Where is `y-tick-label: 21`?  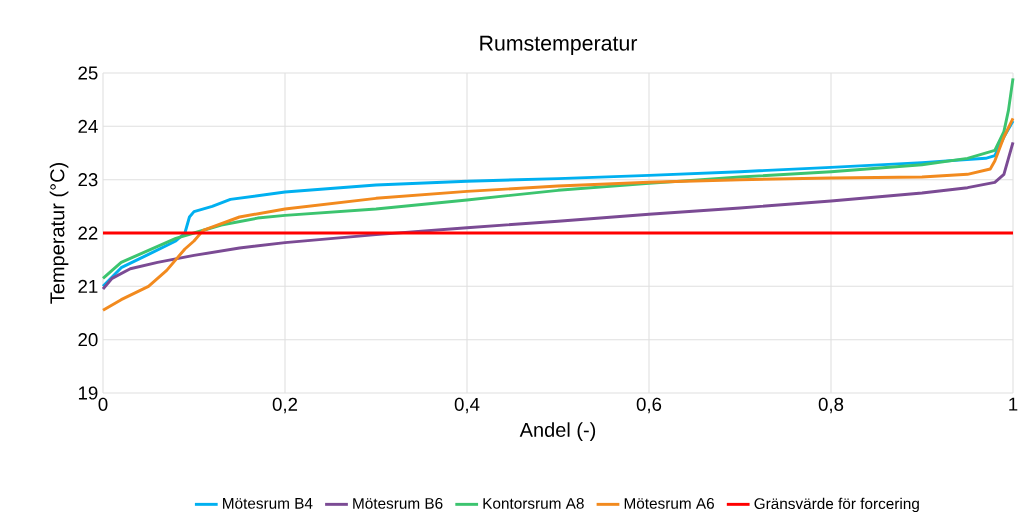
y-tick-label: 21 is located at coordinates (88, 286).